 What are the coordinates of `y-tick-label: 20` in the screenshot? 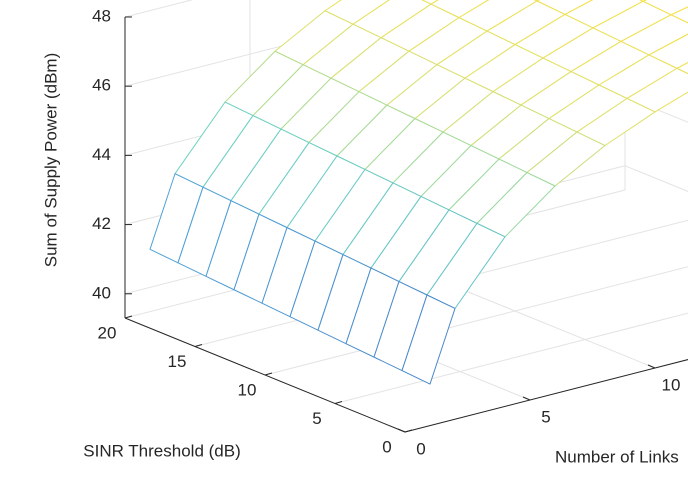 It's located at (107, 332).